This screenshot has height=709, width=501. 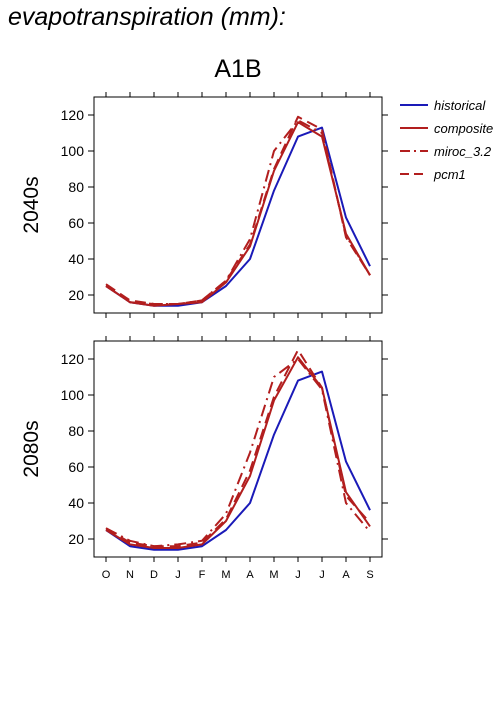 I want to click on legend-label: historical, so click(x=460, y=105).